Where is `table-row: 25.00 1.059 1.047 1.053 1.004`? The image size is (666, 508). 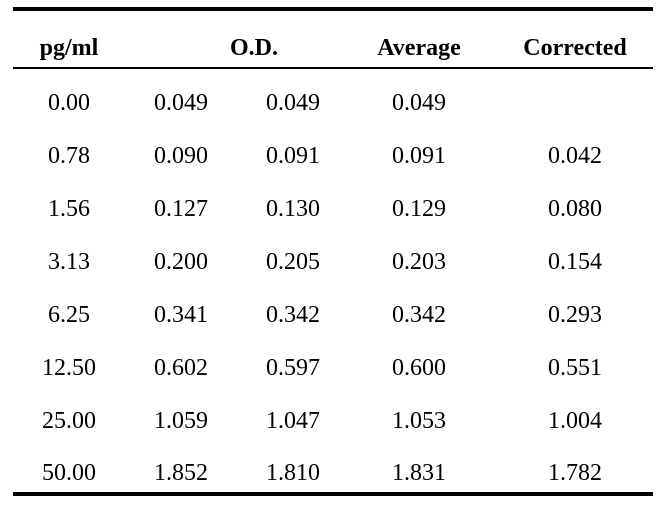 table-row: 25.00 1.059 1.047 1.053 1.004 is located at coordinates (322, 421).